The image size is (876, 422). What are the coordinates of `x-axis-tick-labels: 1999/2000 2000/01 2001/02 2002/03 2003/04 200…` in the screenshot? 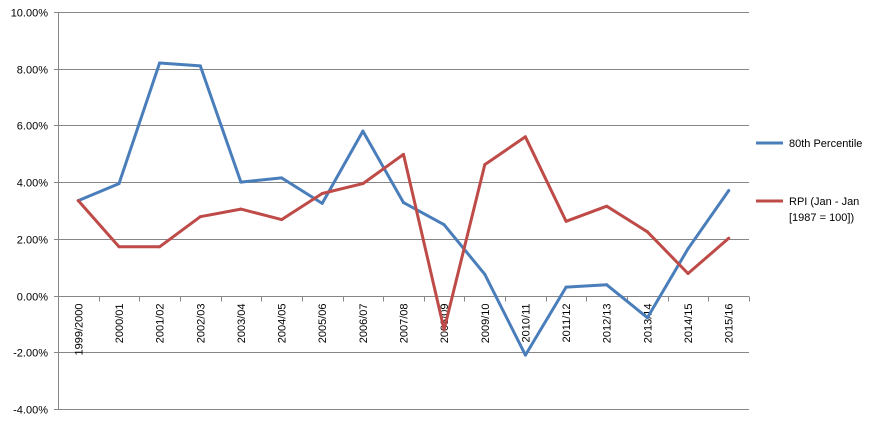 It's located at (404, 330).